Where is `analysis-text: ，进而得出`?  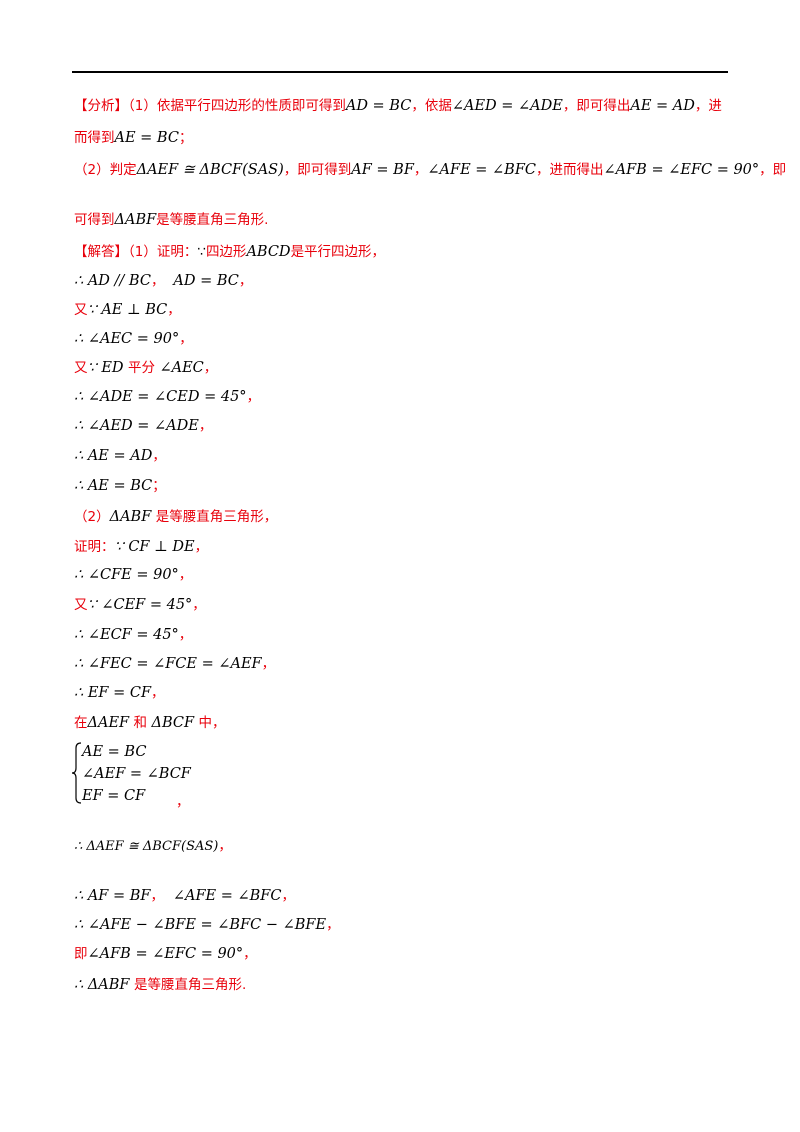
analysis-text: ，进而得出 is located at coordinates (570, 170).